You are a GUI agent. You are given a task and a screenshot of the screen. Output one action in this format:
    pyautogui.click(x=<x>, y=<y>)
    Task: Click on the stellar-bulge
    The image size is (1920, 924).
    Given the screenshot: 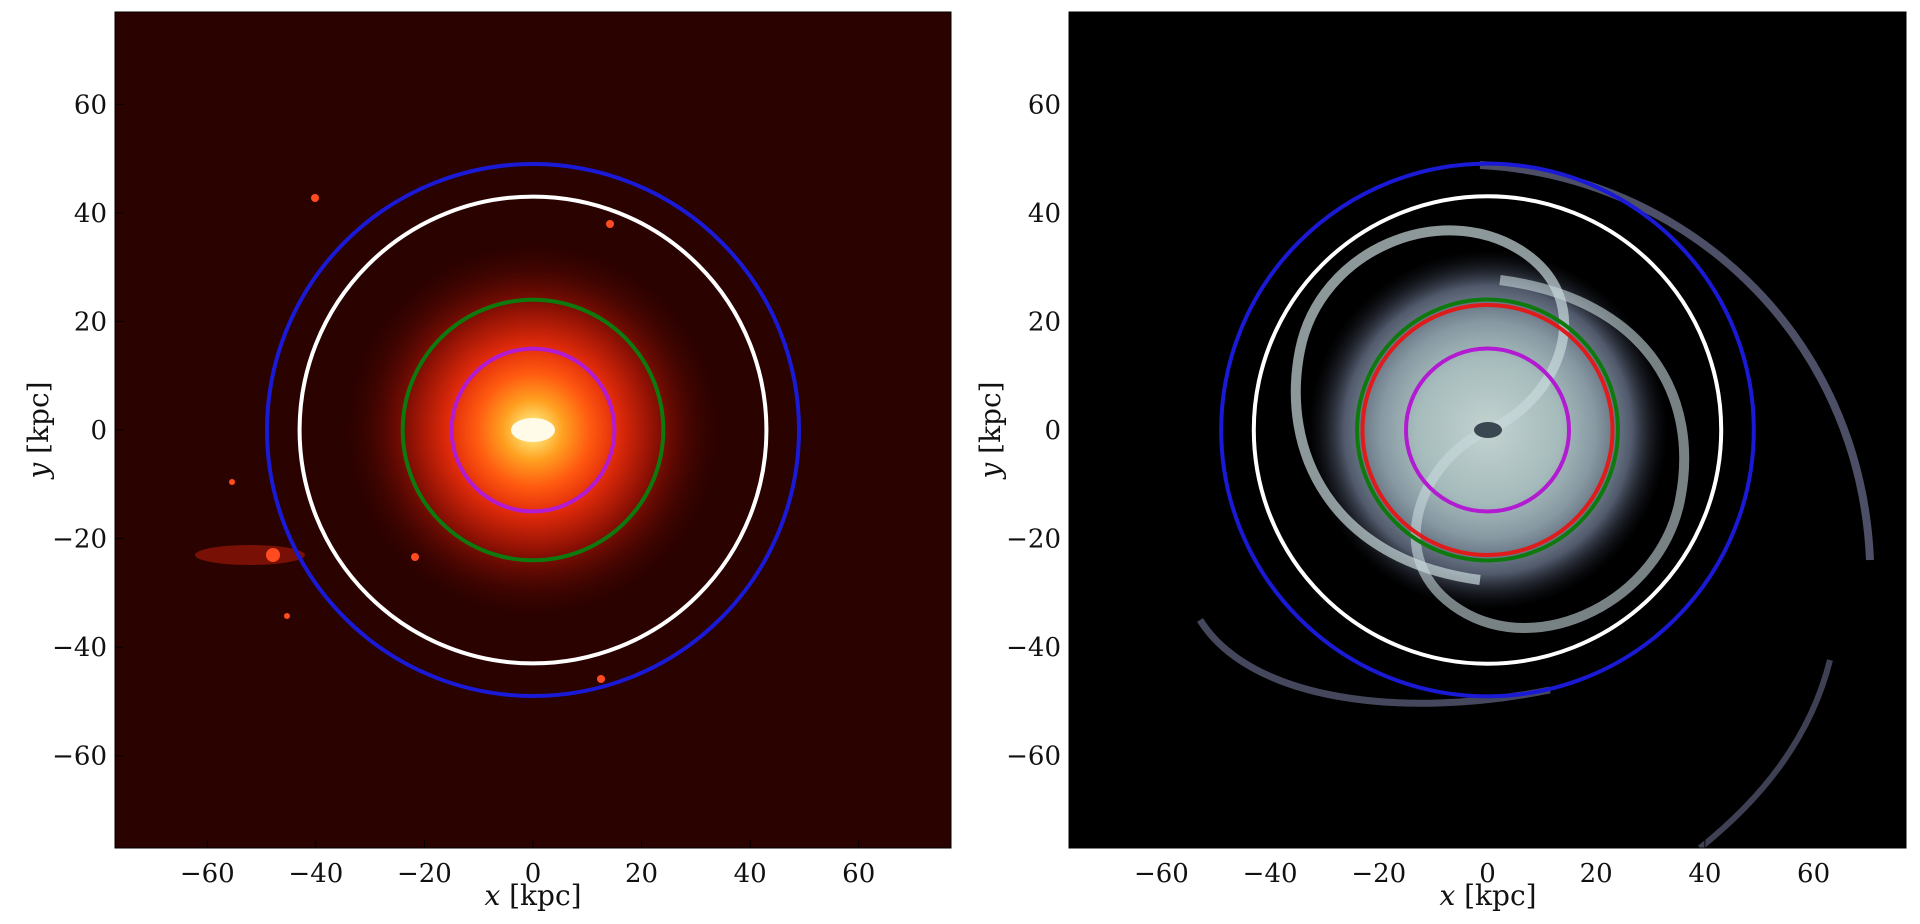 What is the action you would take?
    pyautogui.click(x=533, y=430)
    